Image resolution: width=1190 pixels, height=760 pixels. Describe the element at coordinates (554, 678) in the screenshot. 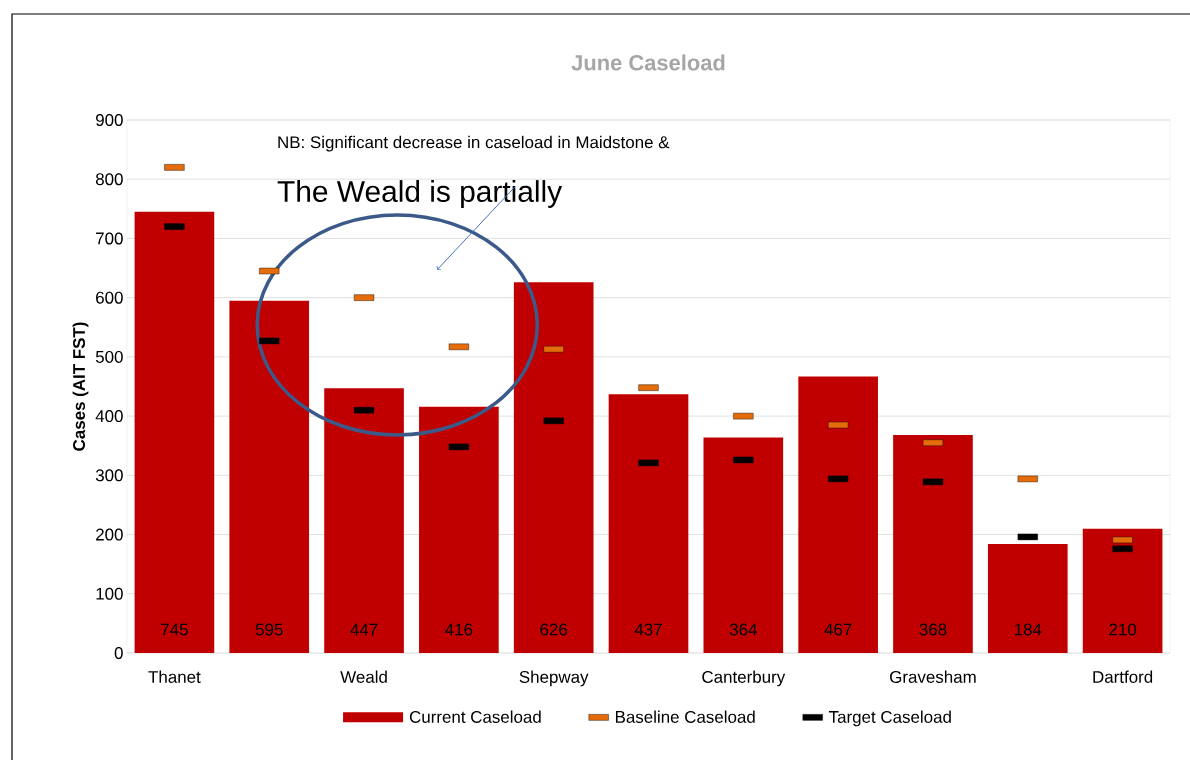

I see `x-tick-label: Shepway` at that location.